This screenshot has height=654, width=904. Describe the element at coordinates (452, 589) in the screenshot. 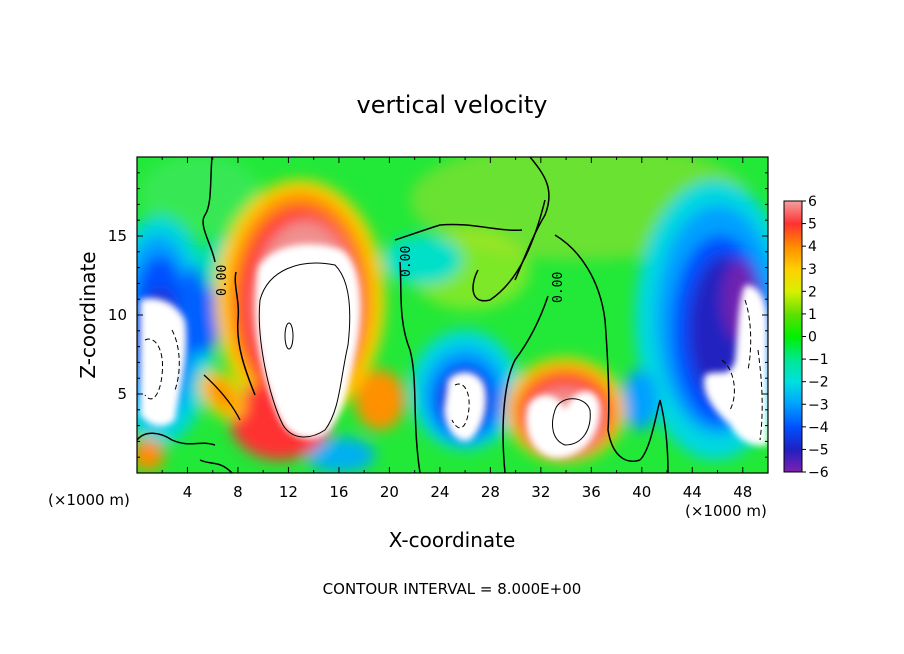

I see `contour-interval-note: CONTOUR INTERVAL = 8.000E+00` at that location.